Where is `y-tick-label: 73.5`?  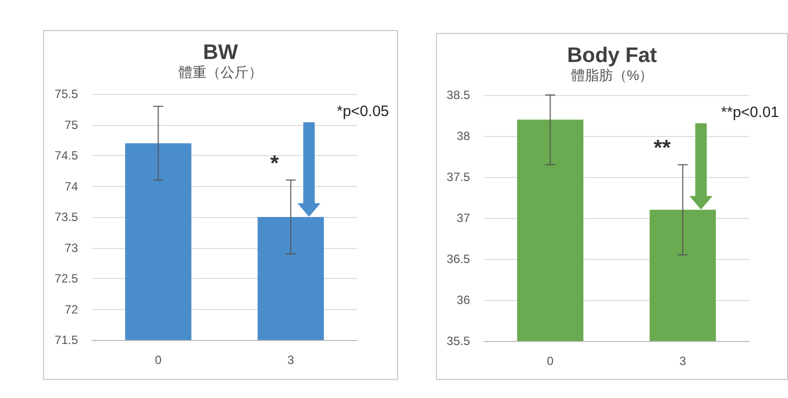
y-tick-label: 73.5 is located at coordinates (66, 217).